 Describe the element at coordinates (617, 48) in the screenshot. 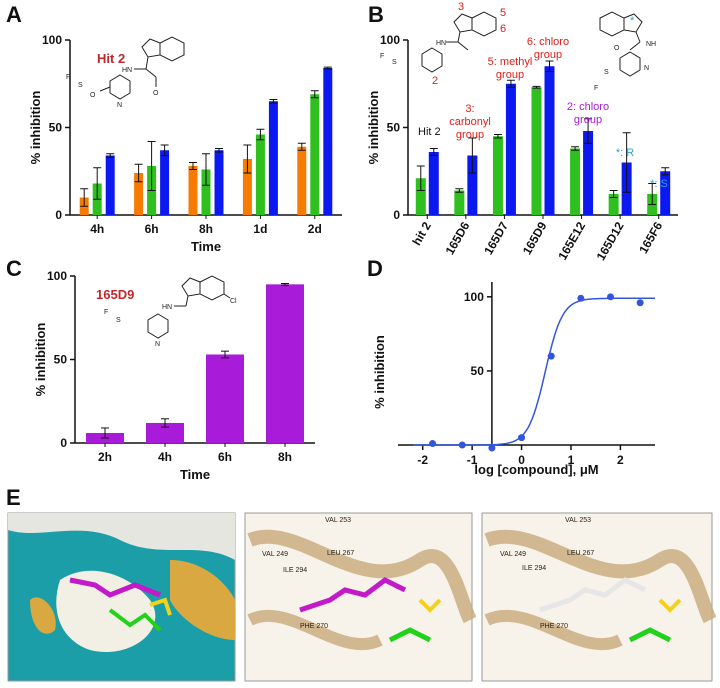

I see `o-label-b2: O` at that location.